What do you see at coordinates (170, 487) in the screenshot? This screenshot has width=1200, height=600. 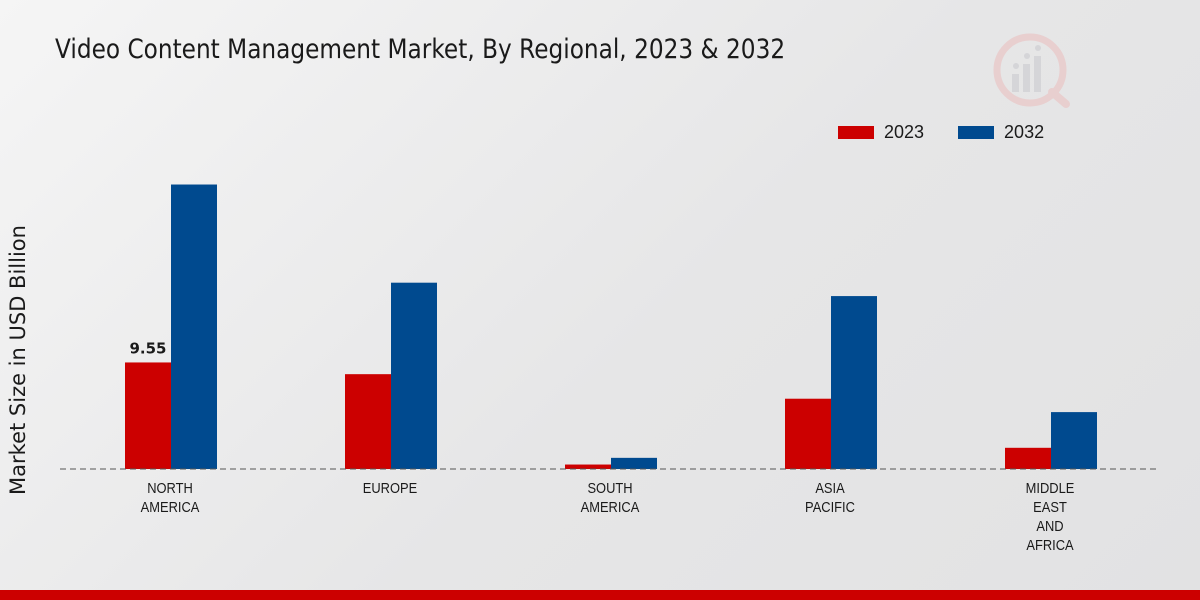 I see `x-tick-label: NORTH` at bounding box center [170, 487].